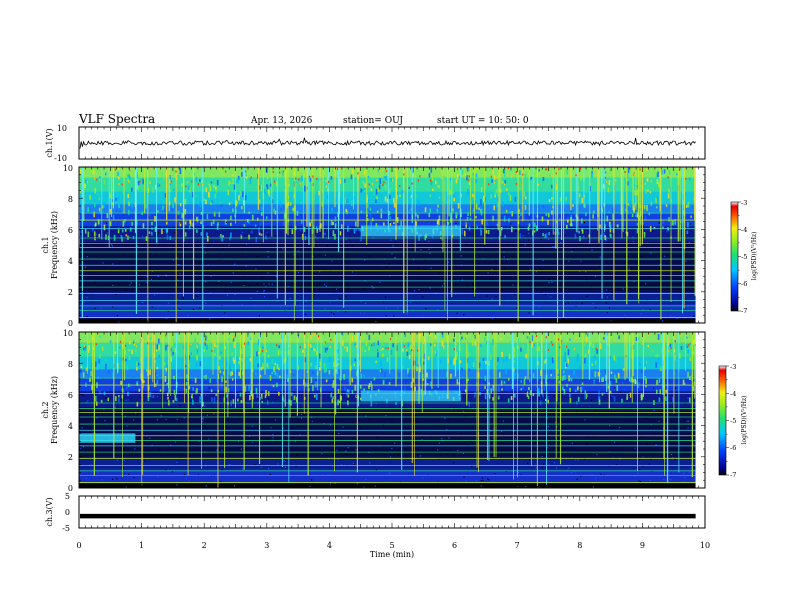  What do you see at coordinates (70, 395) in the screenshot?
I see `ch2-ytick-6: 6` at bounding box center [70, 395].